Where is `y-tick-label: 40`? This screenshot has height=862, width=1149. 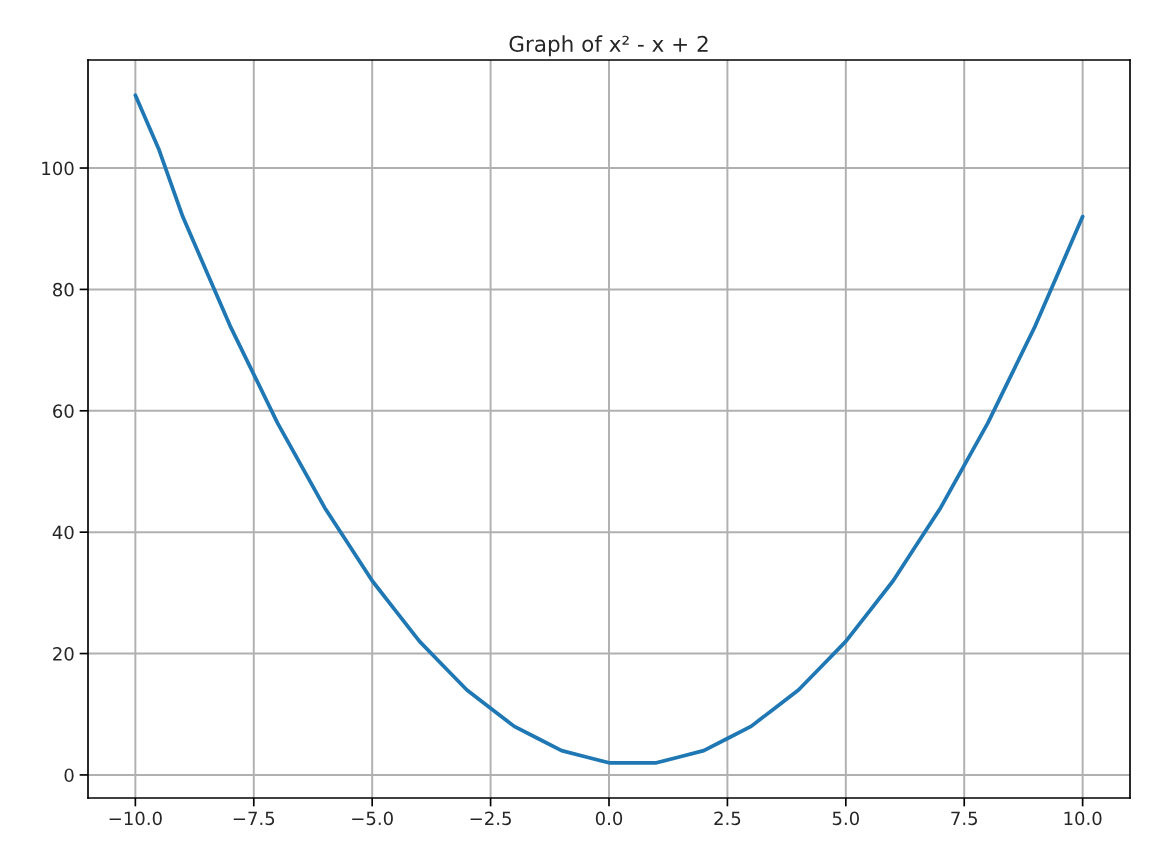 y-tick-label: 40 is located at coordinates (63, 532).